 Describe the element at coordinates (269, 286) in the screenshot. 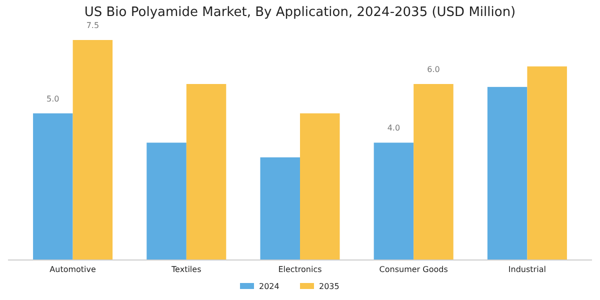

I see `legend-label: 2024` at that location.